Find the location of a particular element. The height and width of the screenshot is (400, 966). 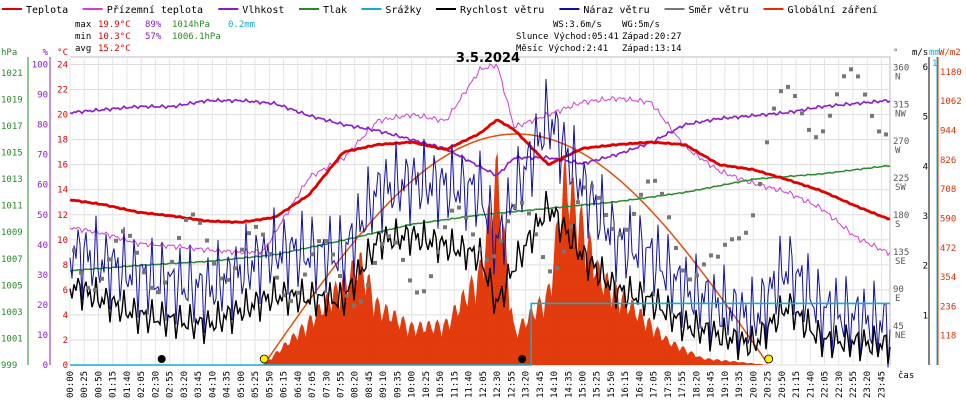

axis-tick-time: 19:10 is located at coordinates (726, 384).